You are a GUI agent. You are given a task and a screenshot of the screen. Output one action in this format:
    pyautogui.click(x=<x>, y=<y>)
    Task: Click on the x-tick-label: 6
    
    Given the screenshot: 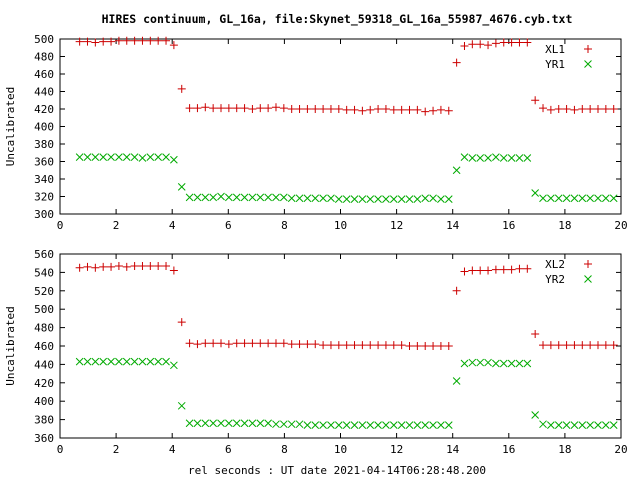 What is the action you would take?
    pyautogui.click(x=228, y=225)
    